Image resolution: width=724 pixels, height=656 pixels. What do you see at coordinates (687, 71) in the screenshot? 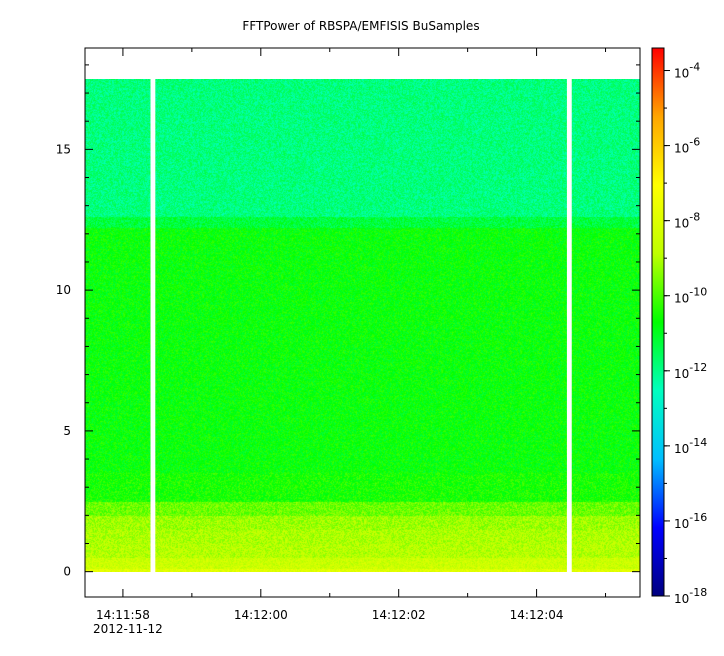
I see `colorbar-tick-label: 10⁻⁴` at bounding box center [687, 71].